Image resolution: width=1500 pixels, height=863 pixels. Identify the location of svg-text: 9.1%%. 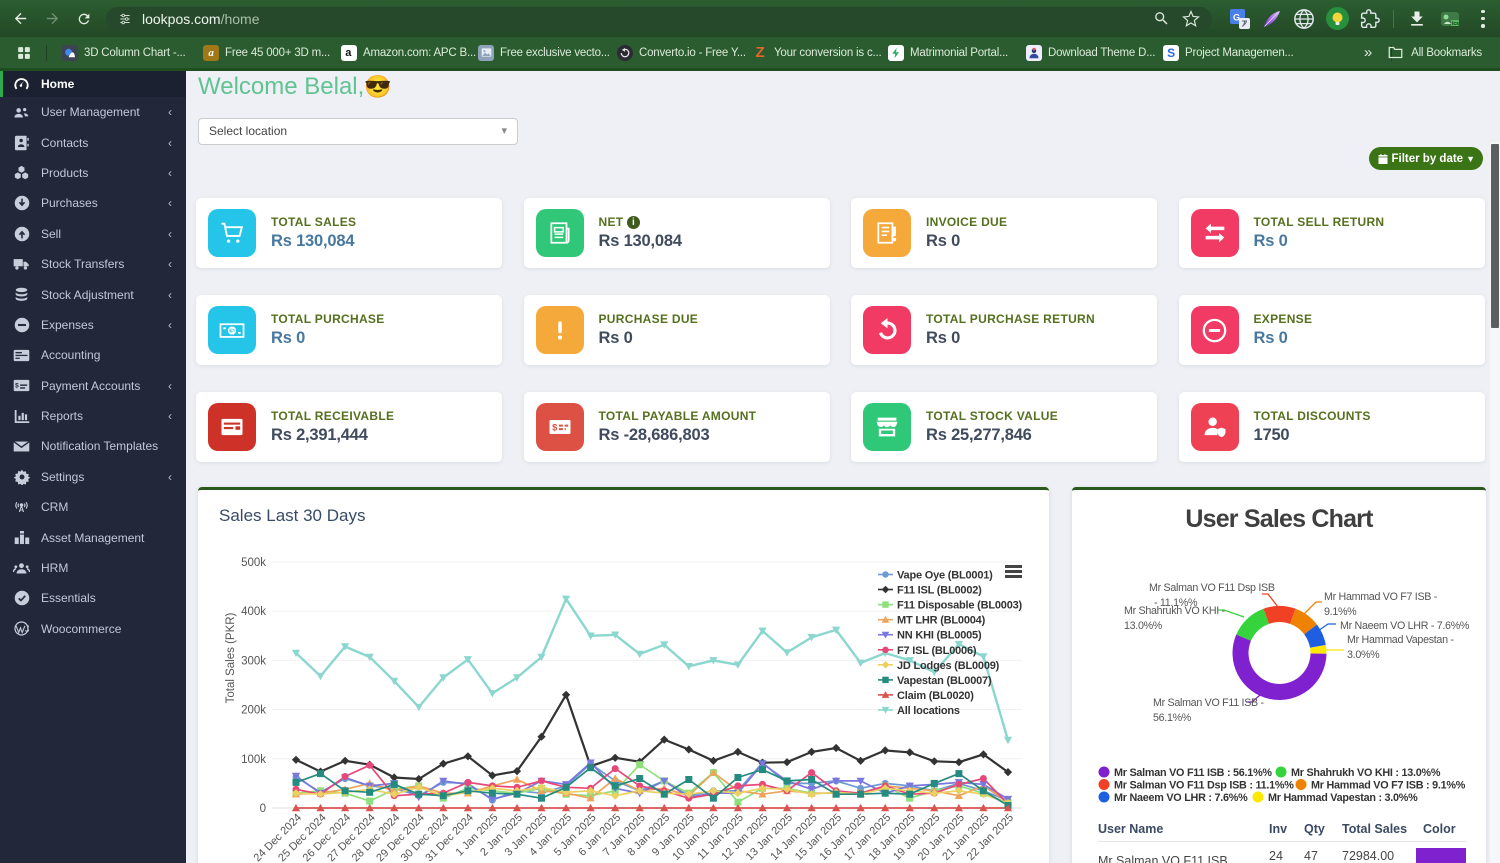
(1340, 612).